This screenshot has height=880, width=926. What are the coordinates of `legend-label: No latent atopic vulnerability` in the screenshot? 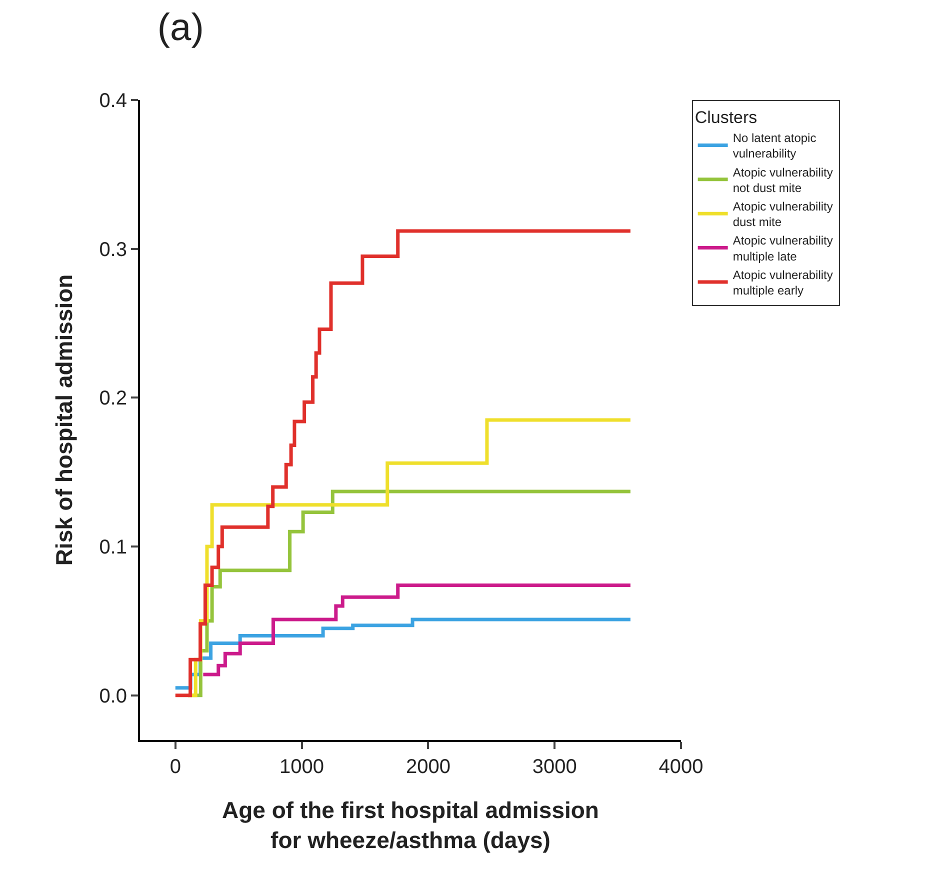 It's located at (774, 146).